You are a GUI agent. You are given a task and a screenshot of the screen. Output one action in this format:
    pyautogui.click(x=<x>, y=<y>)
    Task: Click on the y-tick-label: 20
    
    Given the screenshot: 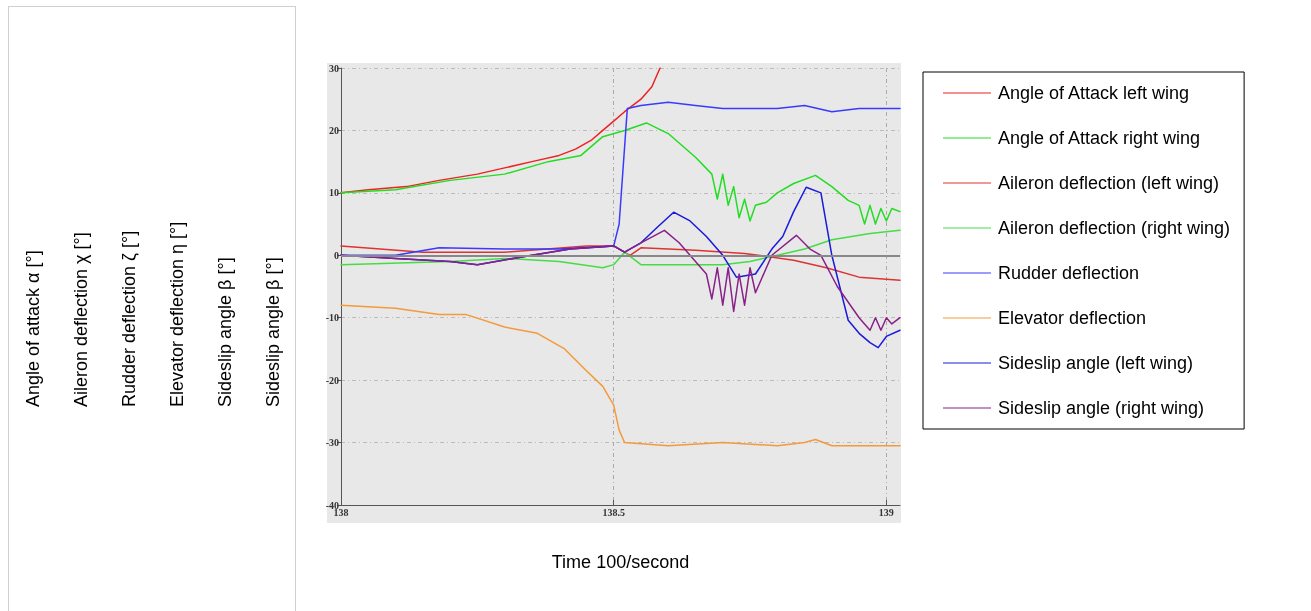 What is the action you would take?
    pyautogui.click(x=334, y=130)
    